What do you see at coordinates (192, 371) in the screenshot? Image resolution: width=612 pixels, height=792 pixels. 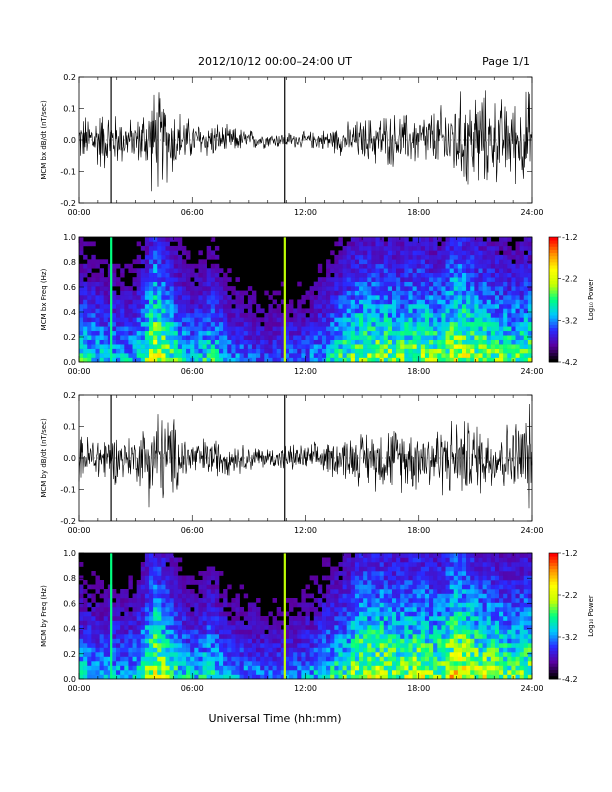 I see `x-tick-label: 06:00` at bounding box center [192, 371].